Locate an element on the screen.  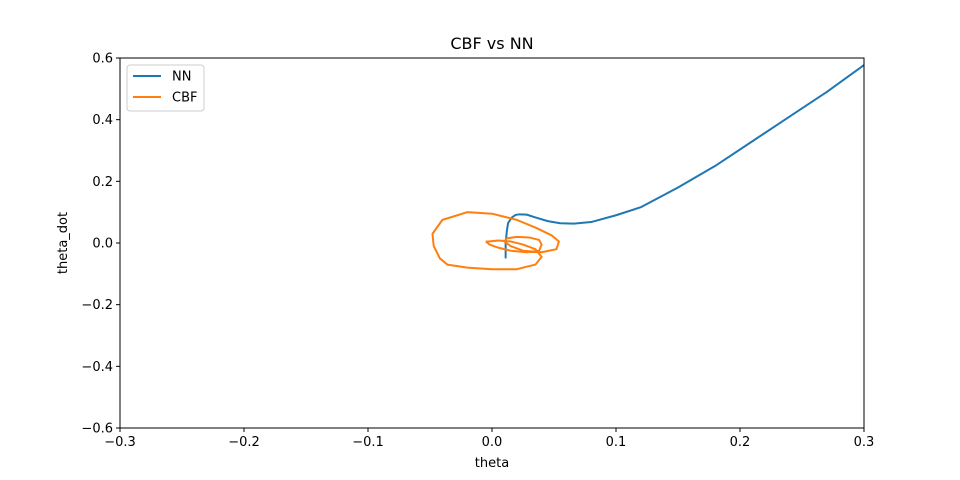
x-axis-ticks: −0.3 −0.2 −0.1 0.0 0.1 0.2 0.3 is located at coordinates (489, 439).